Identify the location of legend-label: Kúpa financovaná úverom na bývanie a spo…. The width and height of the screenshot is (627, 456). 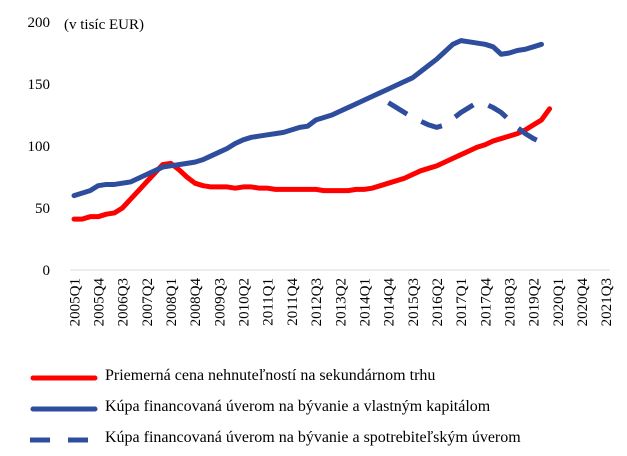
(313, 437).